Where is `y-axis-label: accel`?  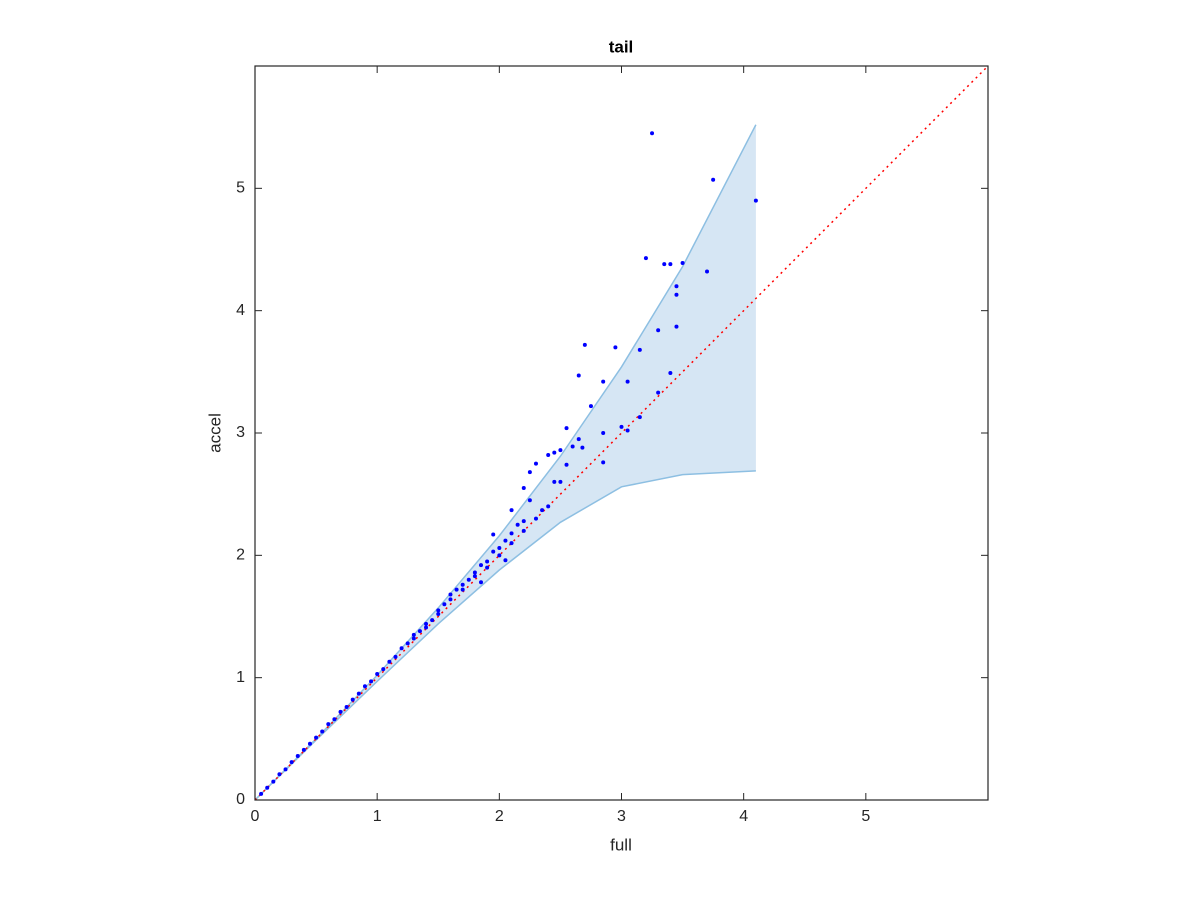
y-axis-label: accel is located at coordinates (214, 433).